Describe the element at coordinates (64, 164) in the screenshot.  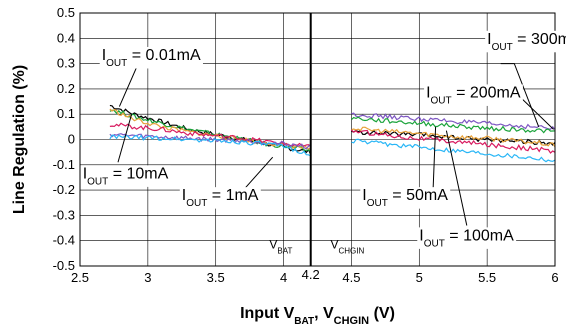
I see `y-tick-label: -0.1` at that location.